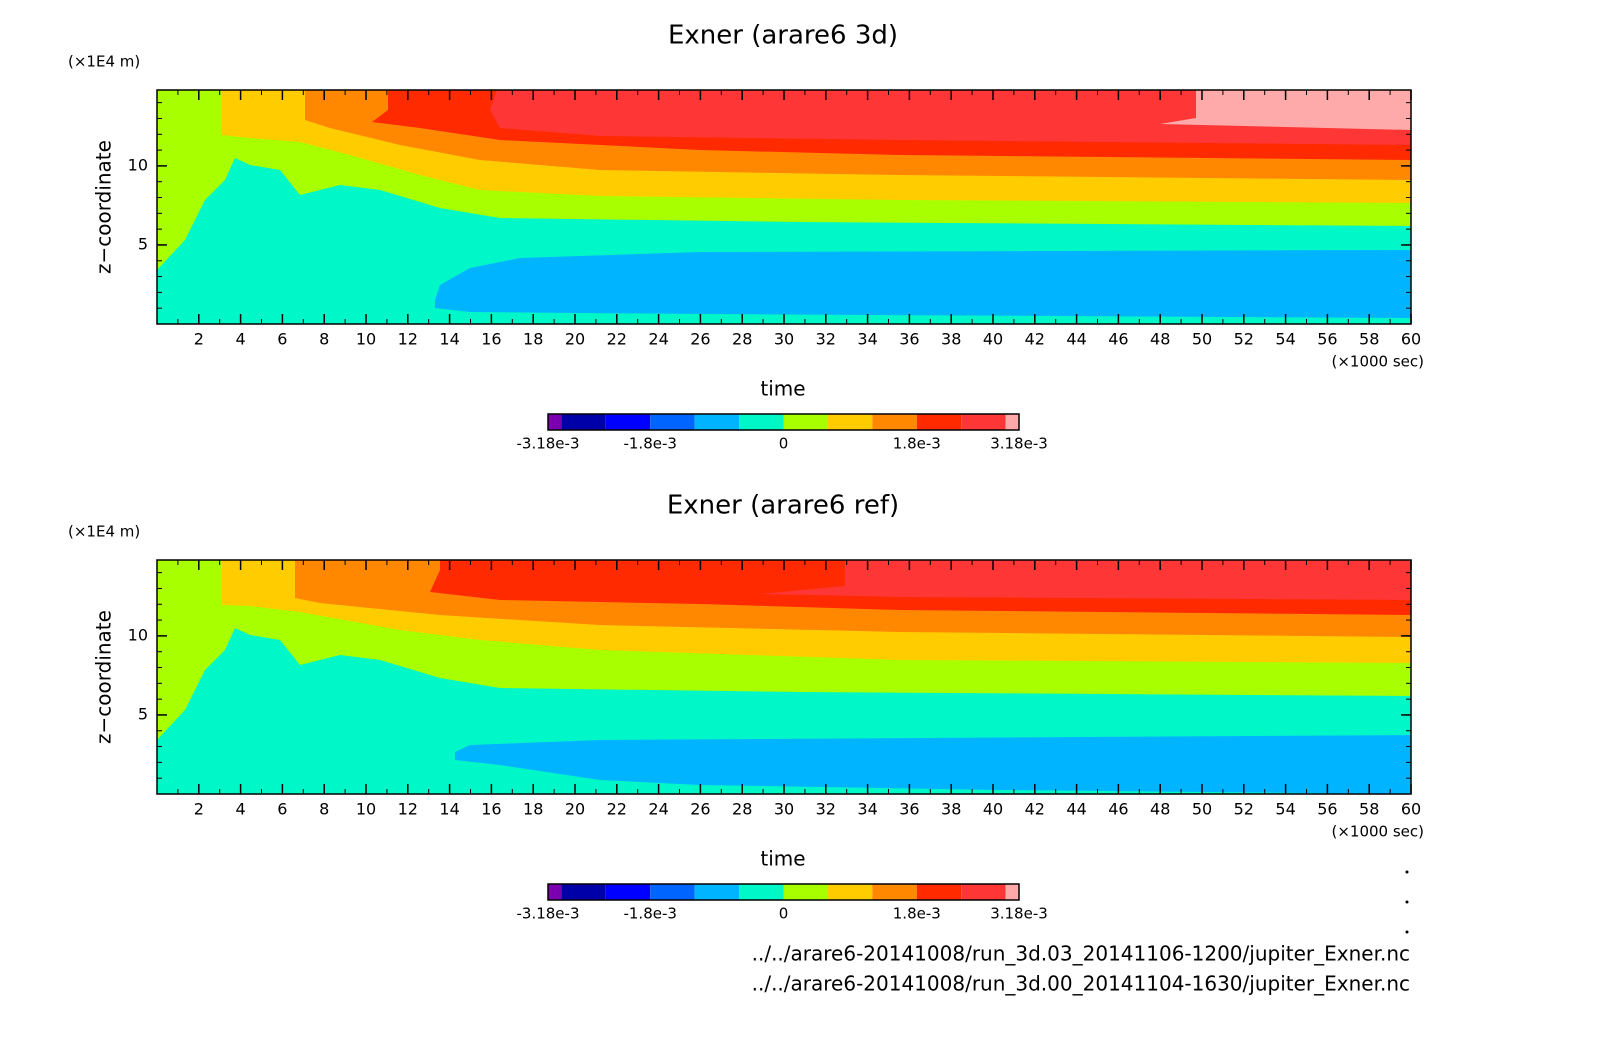 This screenshot has width=1604, height=1054. What do you see at coordinates (783, 506) in the screenshot?
I see `chart-title: Exner (arare6 ref)` at bounding box center [783, 506].